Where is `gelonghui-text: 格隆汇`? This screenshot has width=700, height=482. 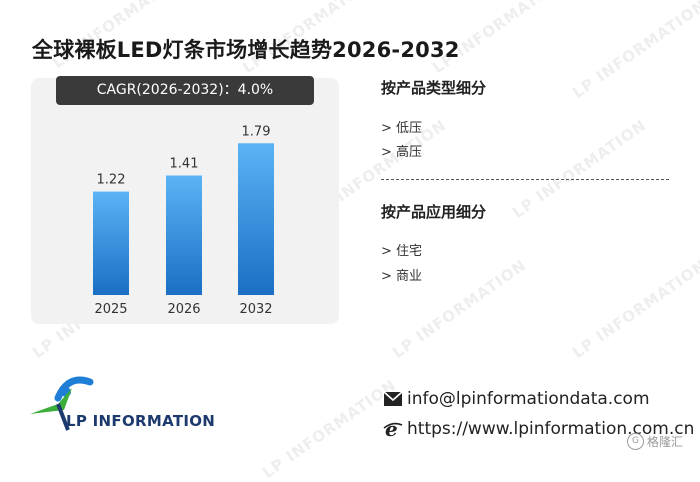 gelonghui-text: 格隆汇 is located at coordinates (665, 442).